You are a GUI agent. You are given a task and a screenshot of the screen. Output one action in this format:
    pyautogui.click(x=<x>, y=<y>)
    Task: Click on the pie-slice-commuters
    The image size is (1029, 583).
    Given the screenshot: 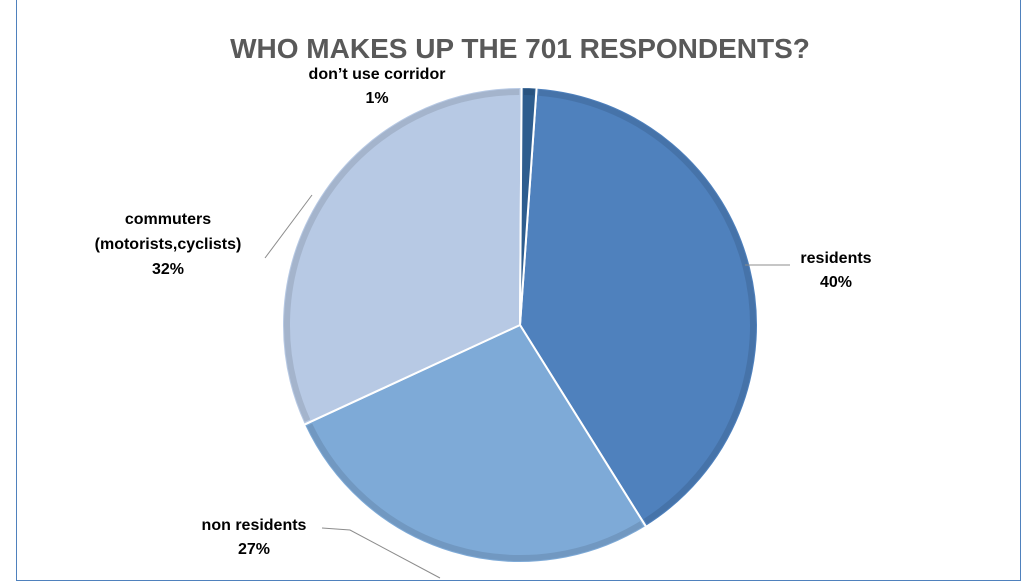 What is the action you would take?
    pyautogui.click(x=402, y=256)
    